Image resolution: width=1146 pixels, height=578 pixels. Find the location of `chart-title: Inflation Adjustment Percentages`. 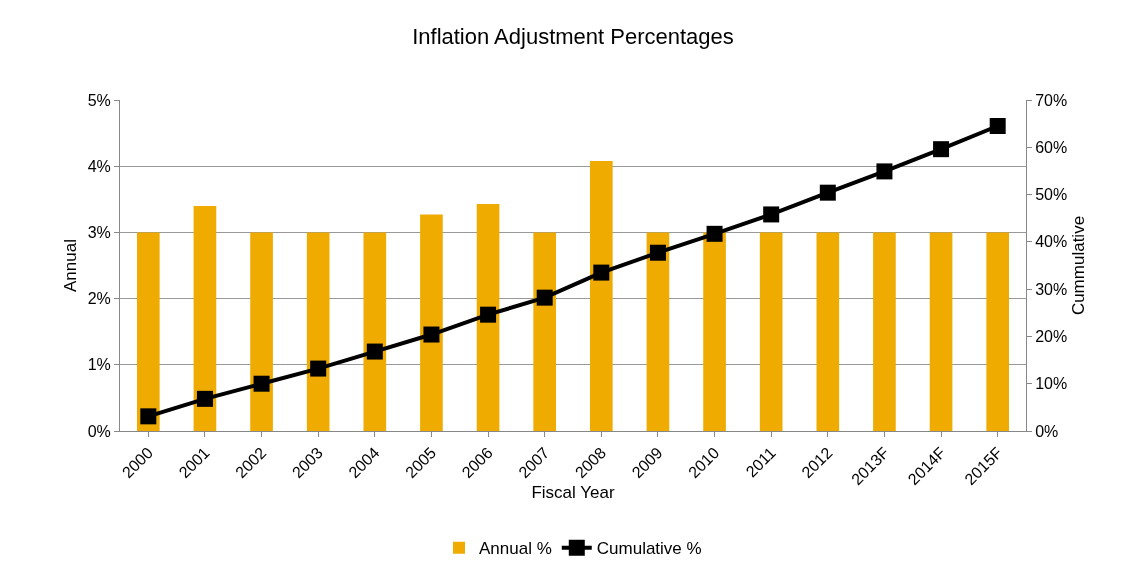

chart-title: Inflation Adjustment Percentages is located at coordinates (573, 37).